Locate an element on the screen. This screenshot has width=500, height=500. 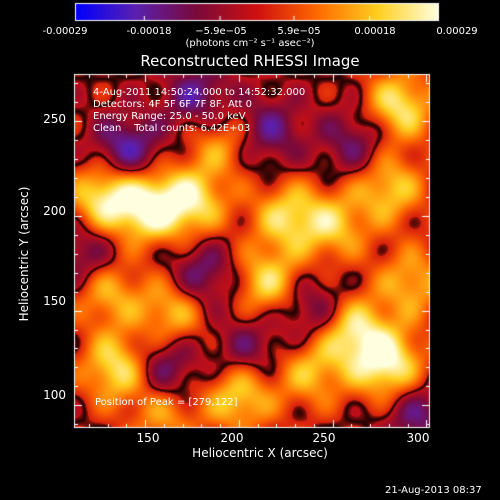
colorbar-tick-label: -0.00018 is located at coordinates (149, 31).